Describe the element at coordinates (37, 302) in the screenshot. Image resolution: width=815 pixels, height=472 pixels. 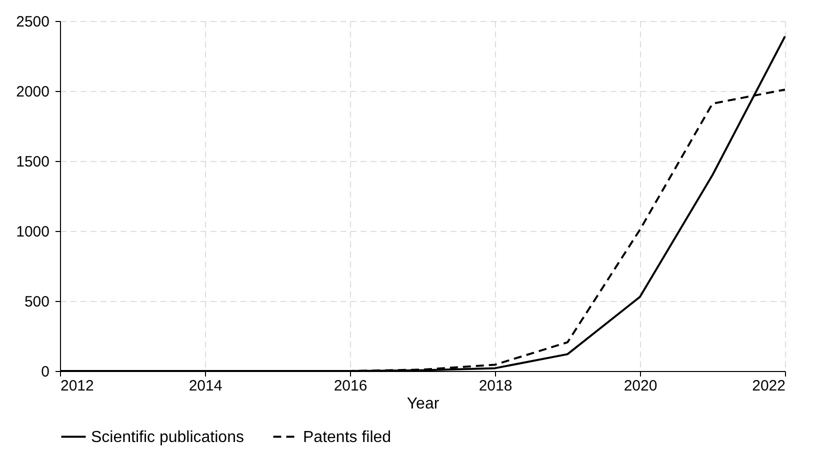
I see `y-tick-label: 500` at that location.